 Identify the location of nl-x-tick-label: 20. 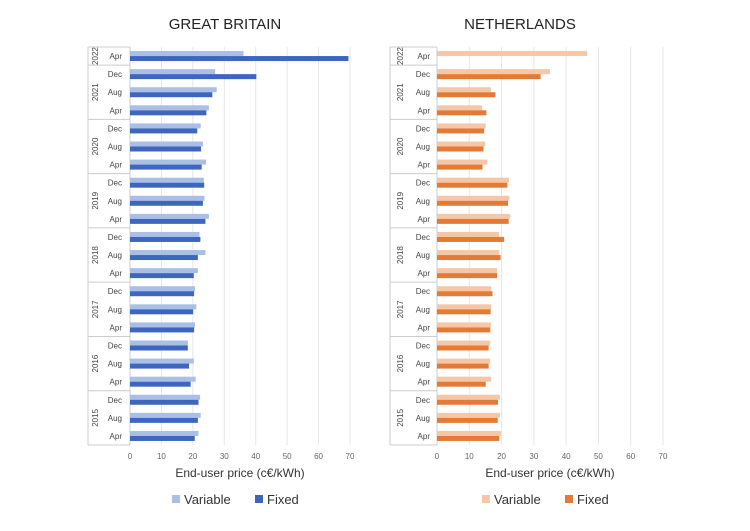
(501, 456).